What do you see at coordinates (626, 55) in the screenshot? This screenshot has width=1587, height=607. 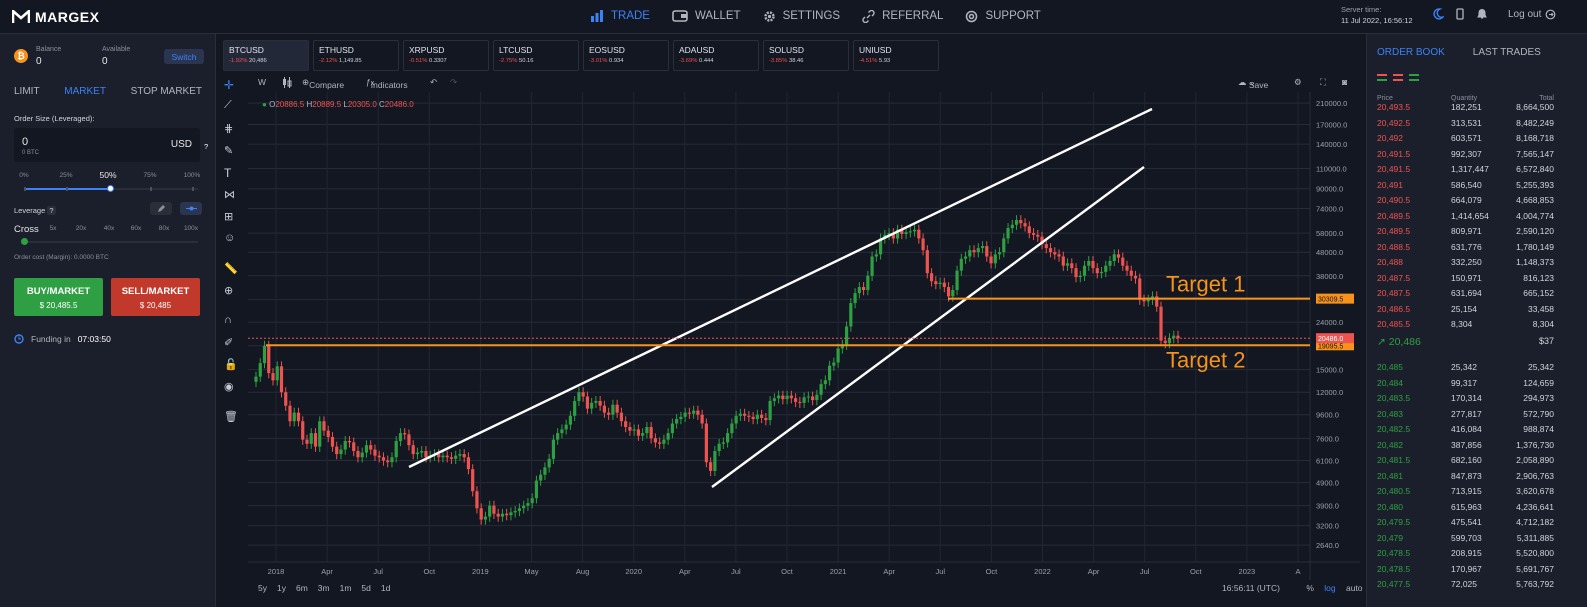 I see `ticker-eosusd: EOSUSD -3.01% 0.934` at bounding box center [626, 55].